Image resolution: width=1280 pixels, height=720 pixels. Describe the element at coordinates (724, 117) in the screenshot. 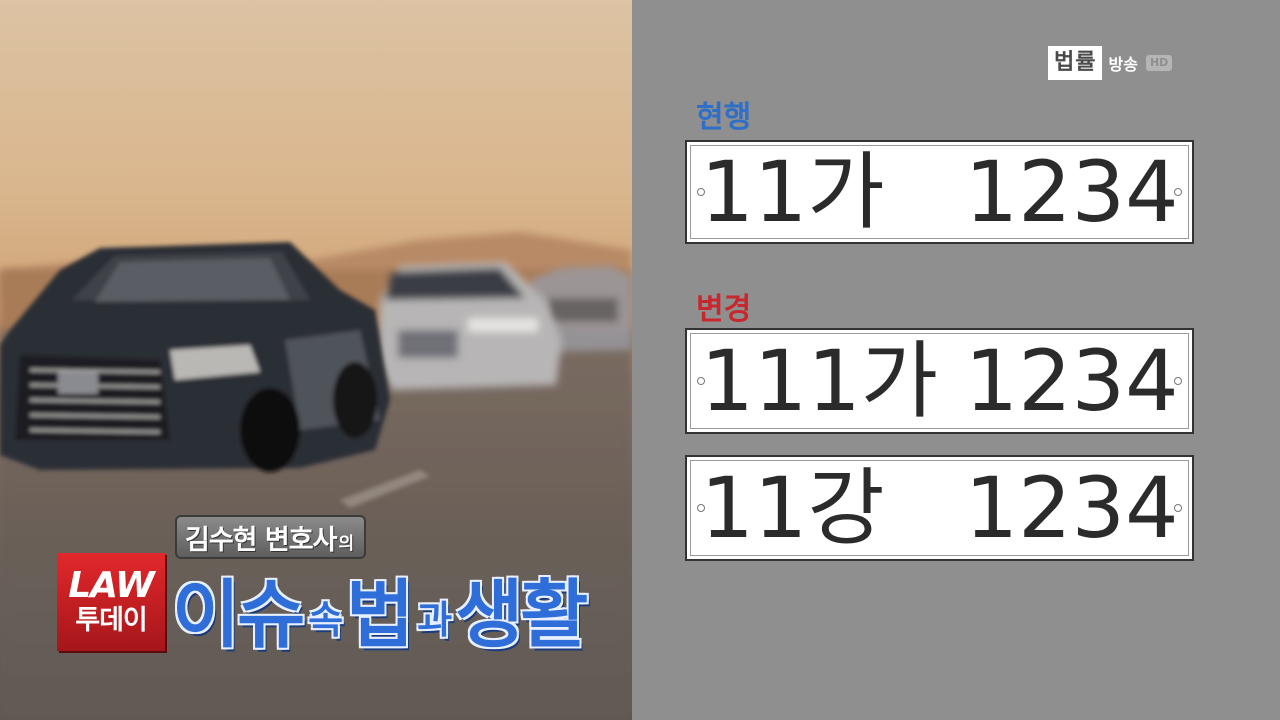

I see `current-label: 현행` at that location.